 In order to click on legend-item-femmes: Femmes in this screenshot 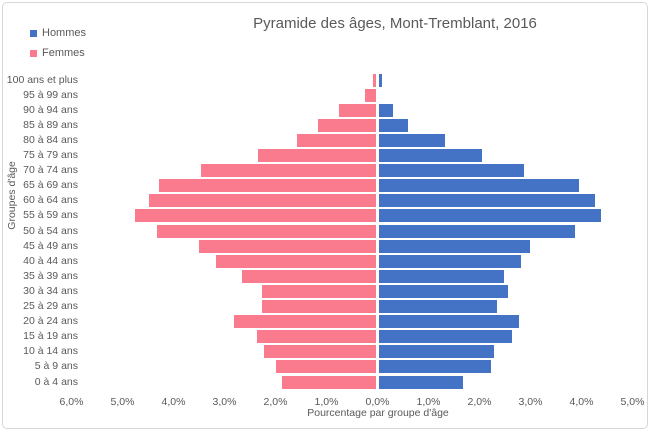, I will do `click(58, 53)`.